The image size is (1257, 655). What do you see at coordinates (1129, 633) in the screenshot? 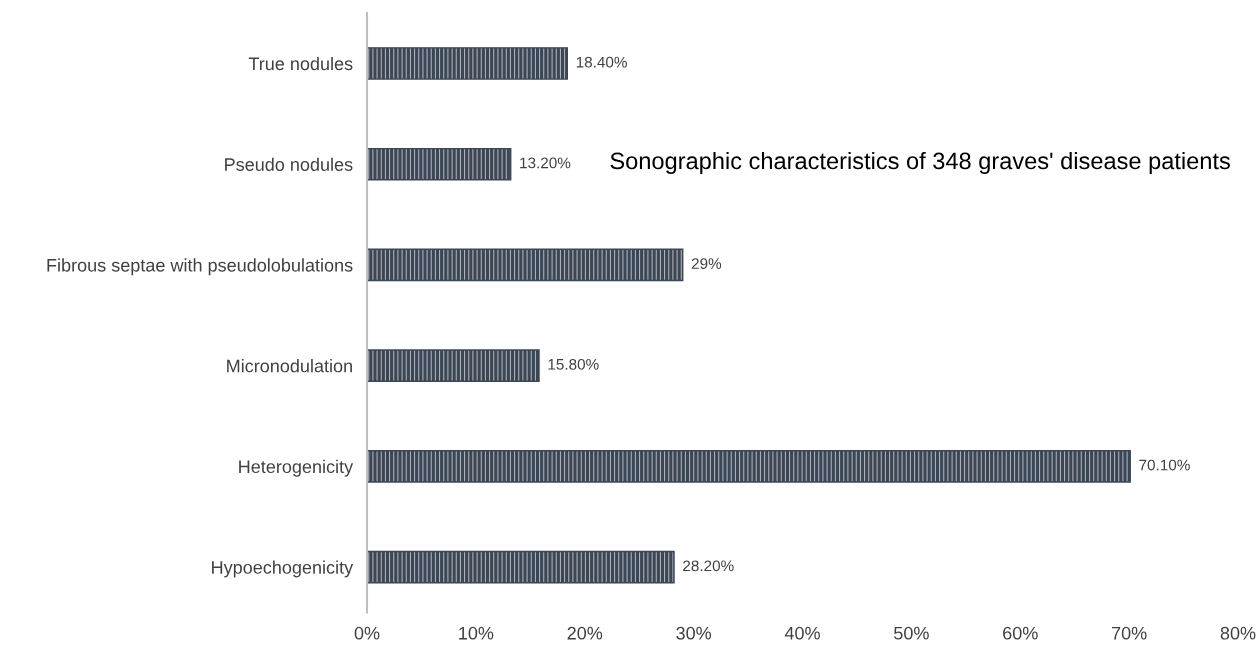
I see `x-tick-label: 70%` at bounding box center [1129, 633].